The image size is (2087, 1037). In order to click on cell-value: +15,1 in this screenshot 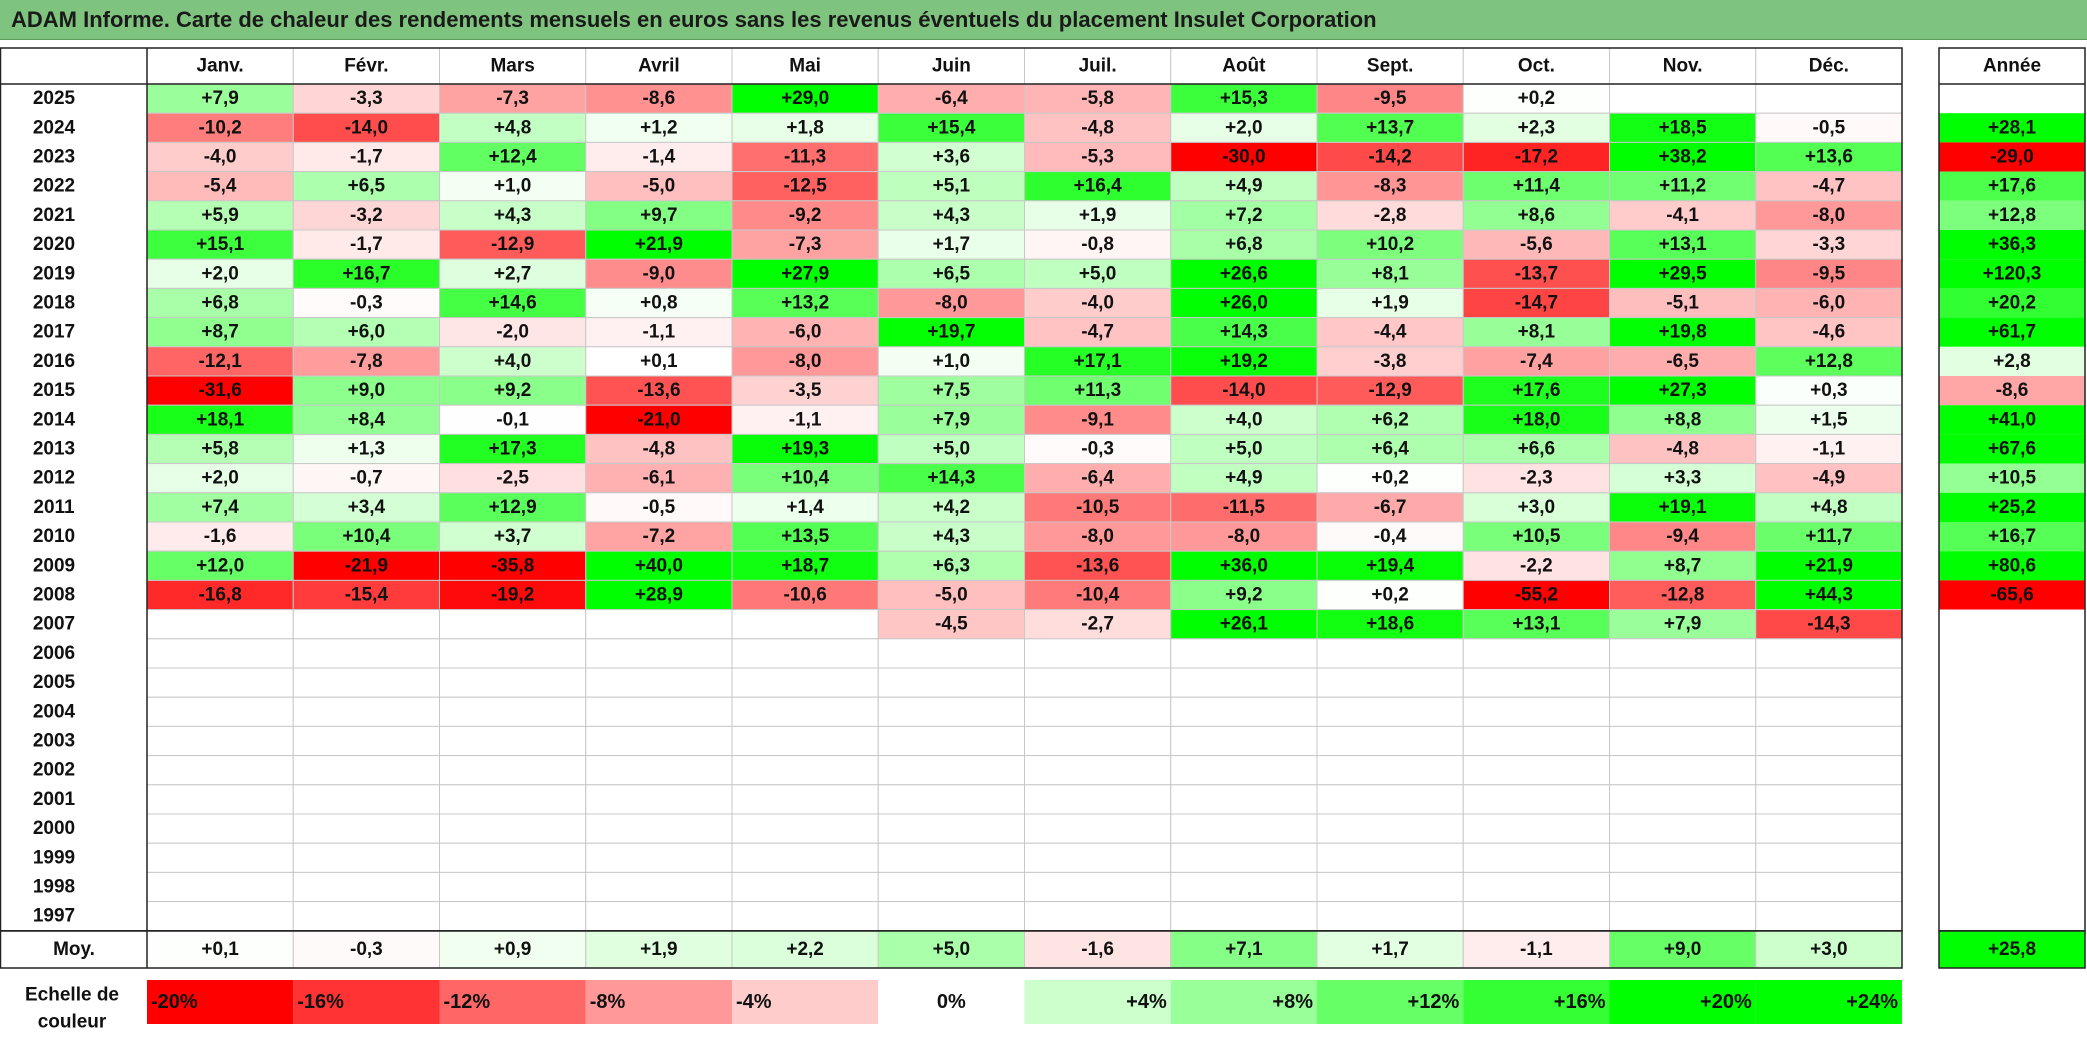, I will do `click(220, 244)`.